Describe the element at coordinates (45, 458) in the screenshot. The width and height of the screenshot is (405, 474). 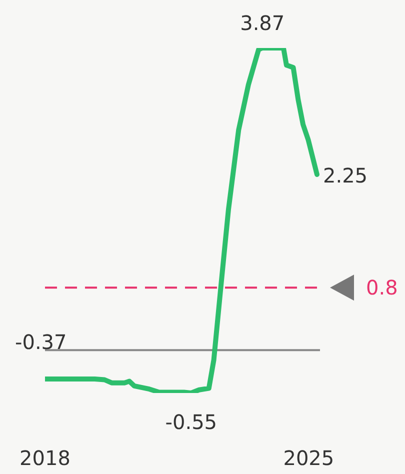
I see `x-tick-label: 2018` at that location.